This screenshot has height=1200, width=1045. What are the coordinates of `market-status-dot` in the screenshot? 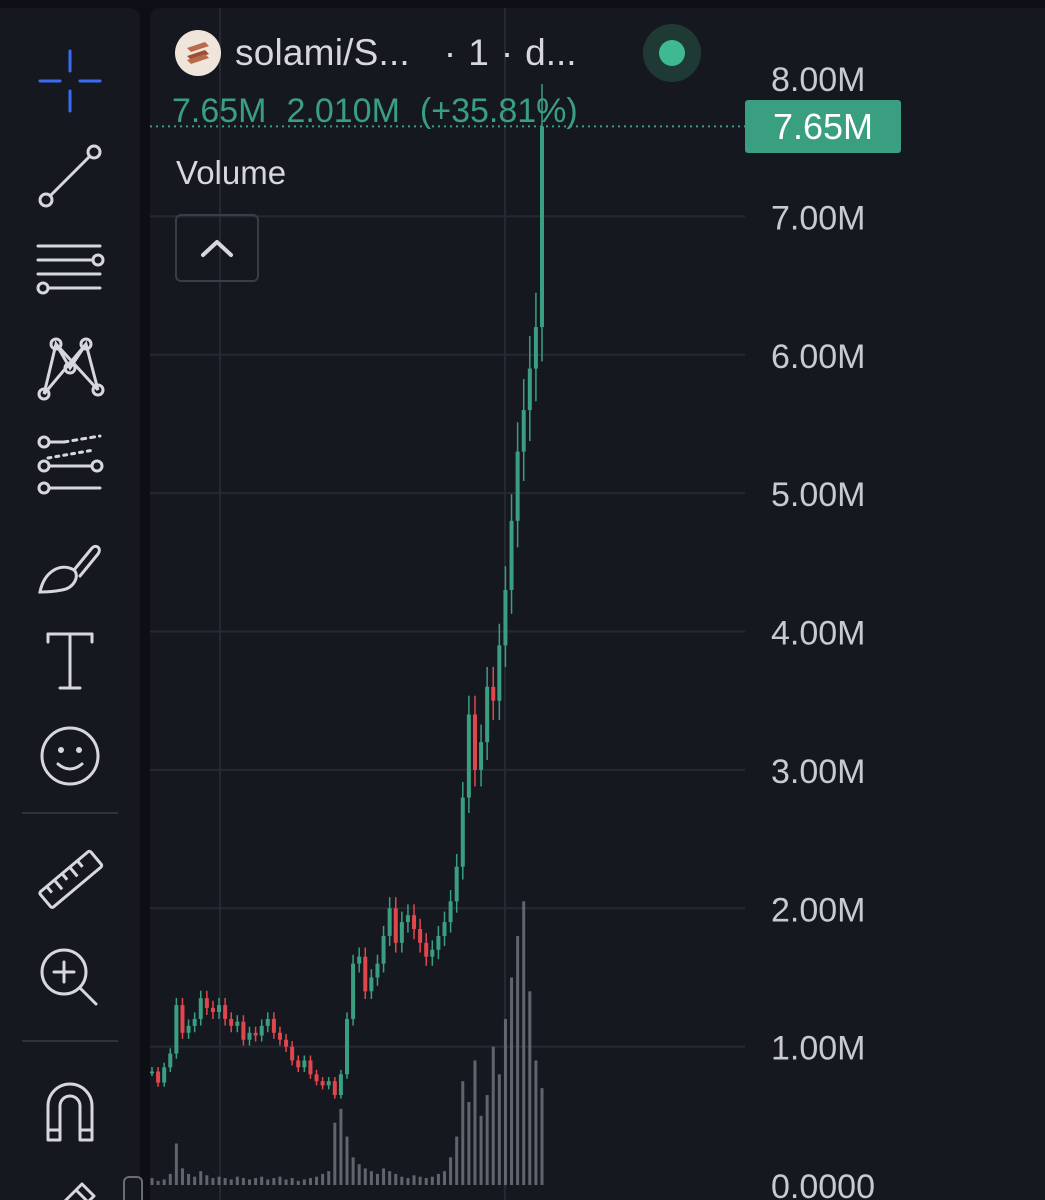 It's located at (672, 53).